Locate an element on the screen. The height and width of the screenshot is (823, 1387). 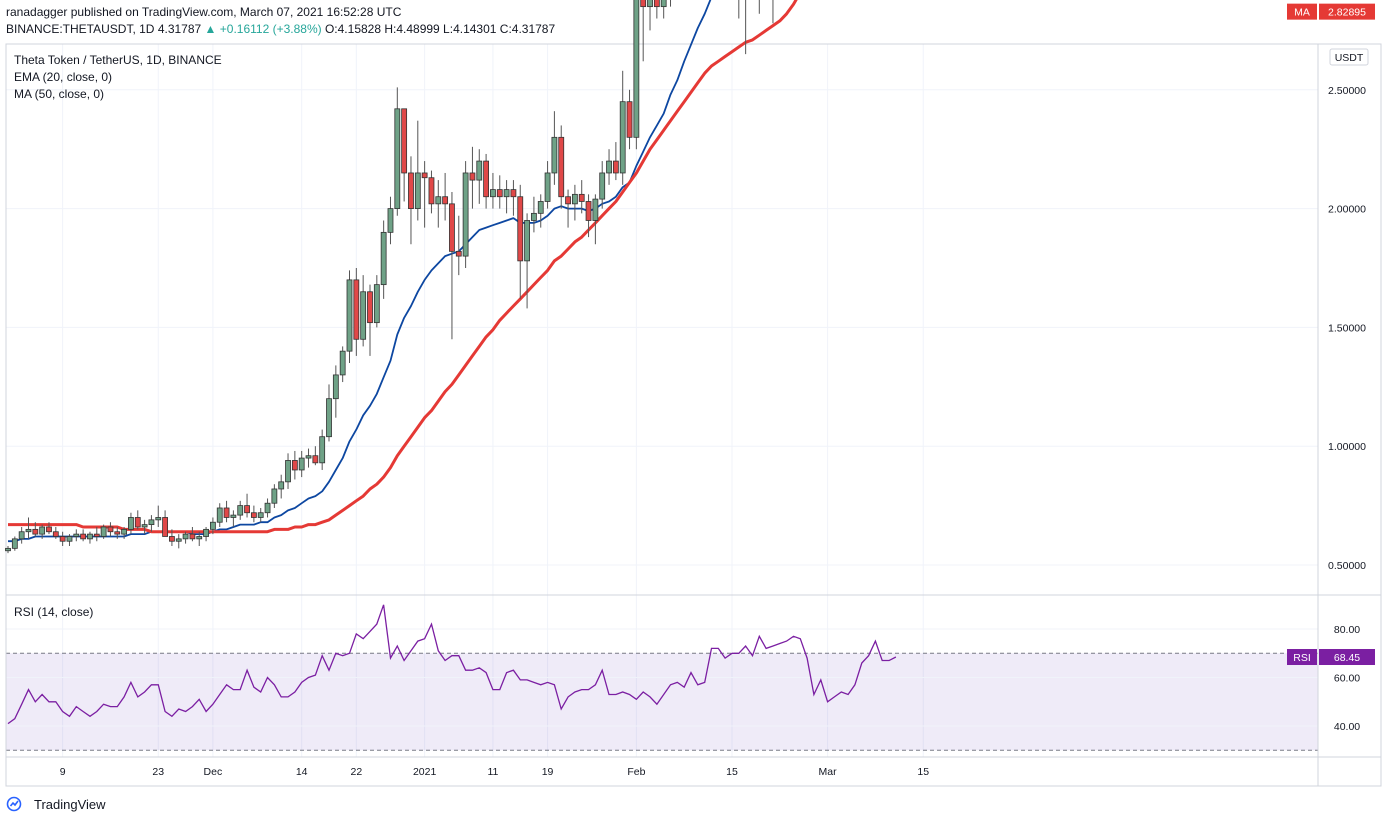
x-tick-label: 9 is located at coordinates (63, 772).